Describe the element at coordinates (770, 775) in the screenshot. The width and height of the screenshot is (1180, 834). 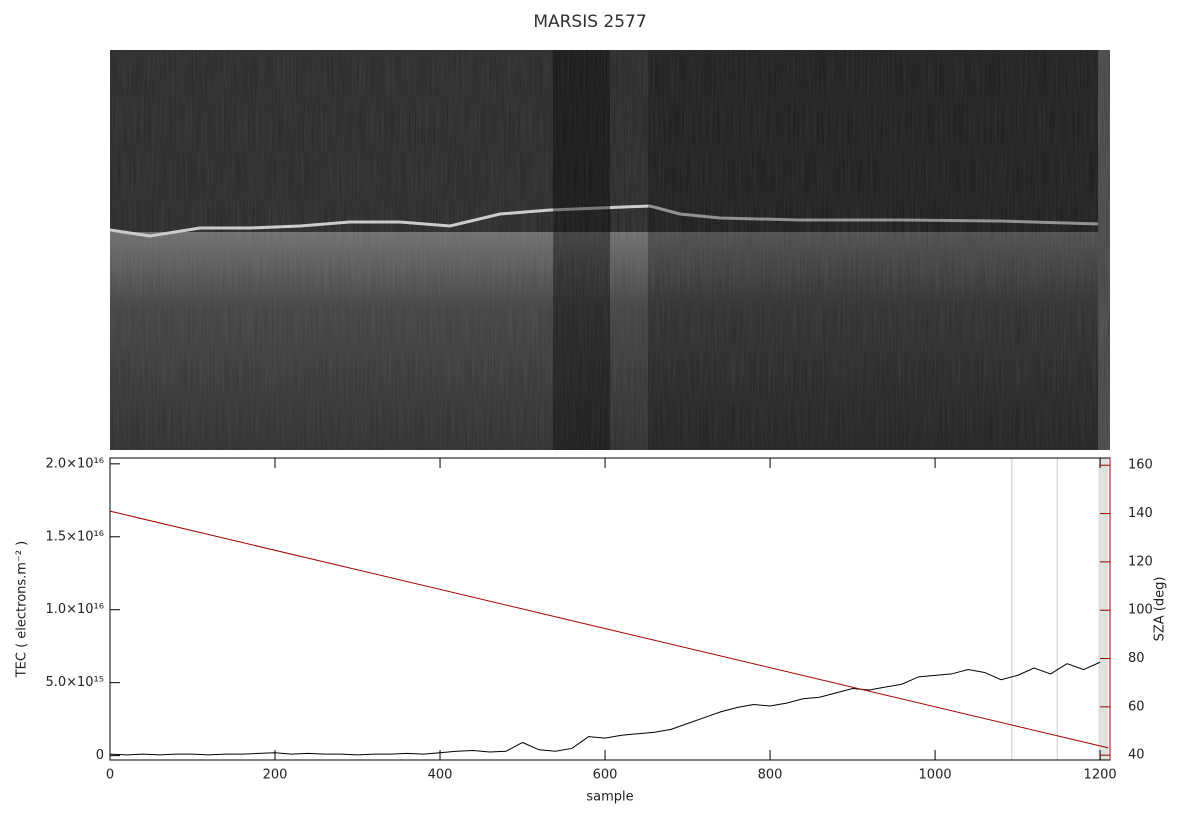
I see `x-tick-label: 800` at that location.